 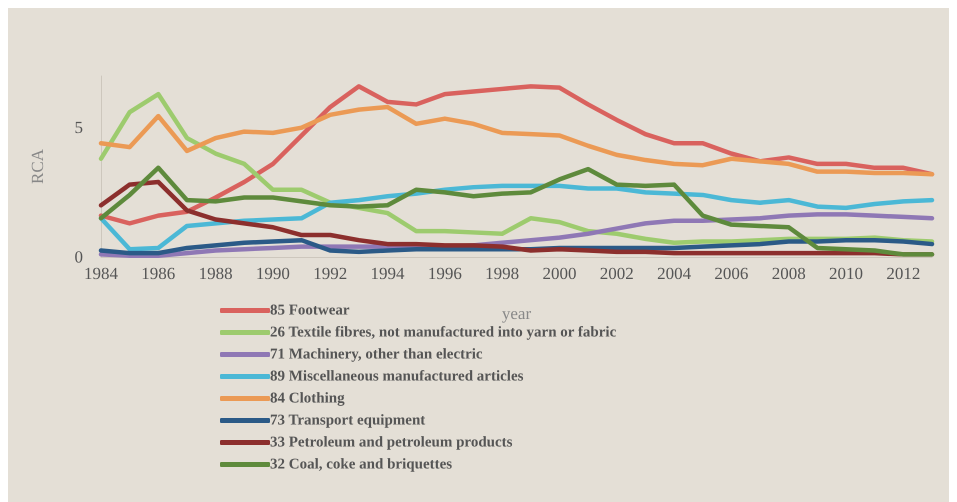 What do you see at coordinates (330, 273) in the screenshot?
I see `x-tick-label: 1992` at bounding box center [330, 273].